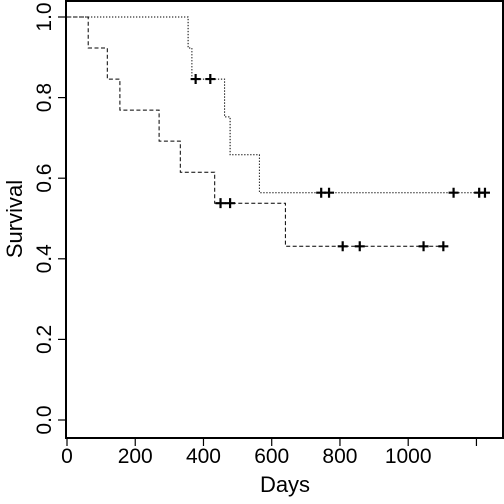 The image size is (504, 504). What do you see at coordinates (44, 16) in the screenshot?
I see `y-tick-label: 1.0` at bounding box center [44, 16].